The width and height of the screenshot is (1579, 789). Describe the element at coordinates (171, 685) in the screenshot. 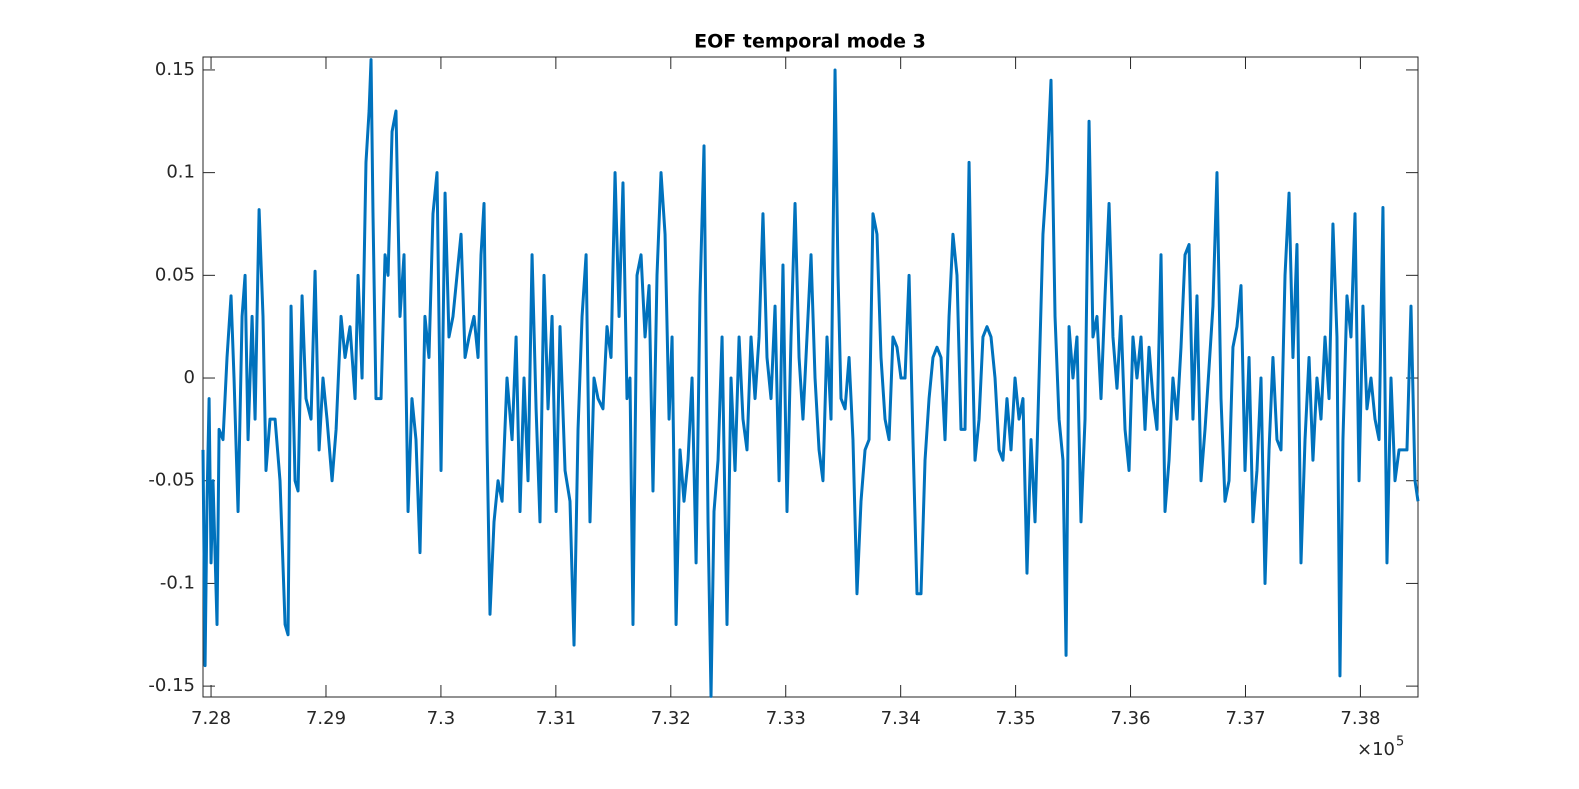

I see `y-tick-label: -0.15` at that location.